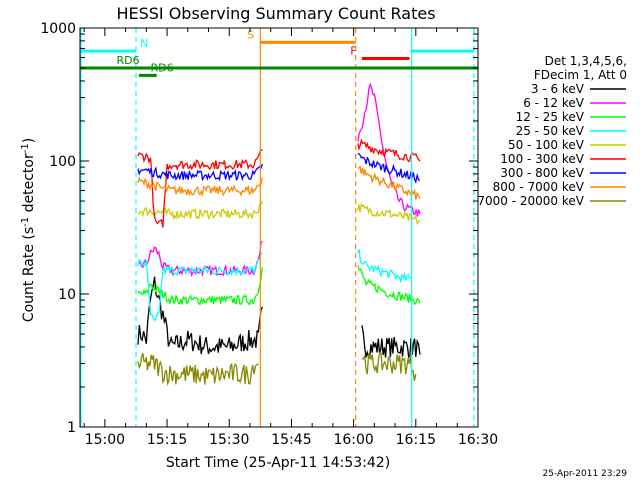 This screenshot has height=480, width=640. Describe the element at coordinates (25, 148) in the screenshot. I see `y-axis-label-sup2: -1` at that location.